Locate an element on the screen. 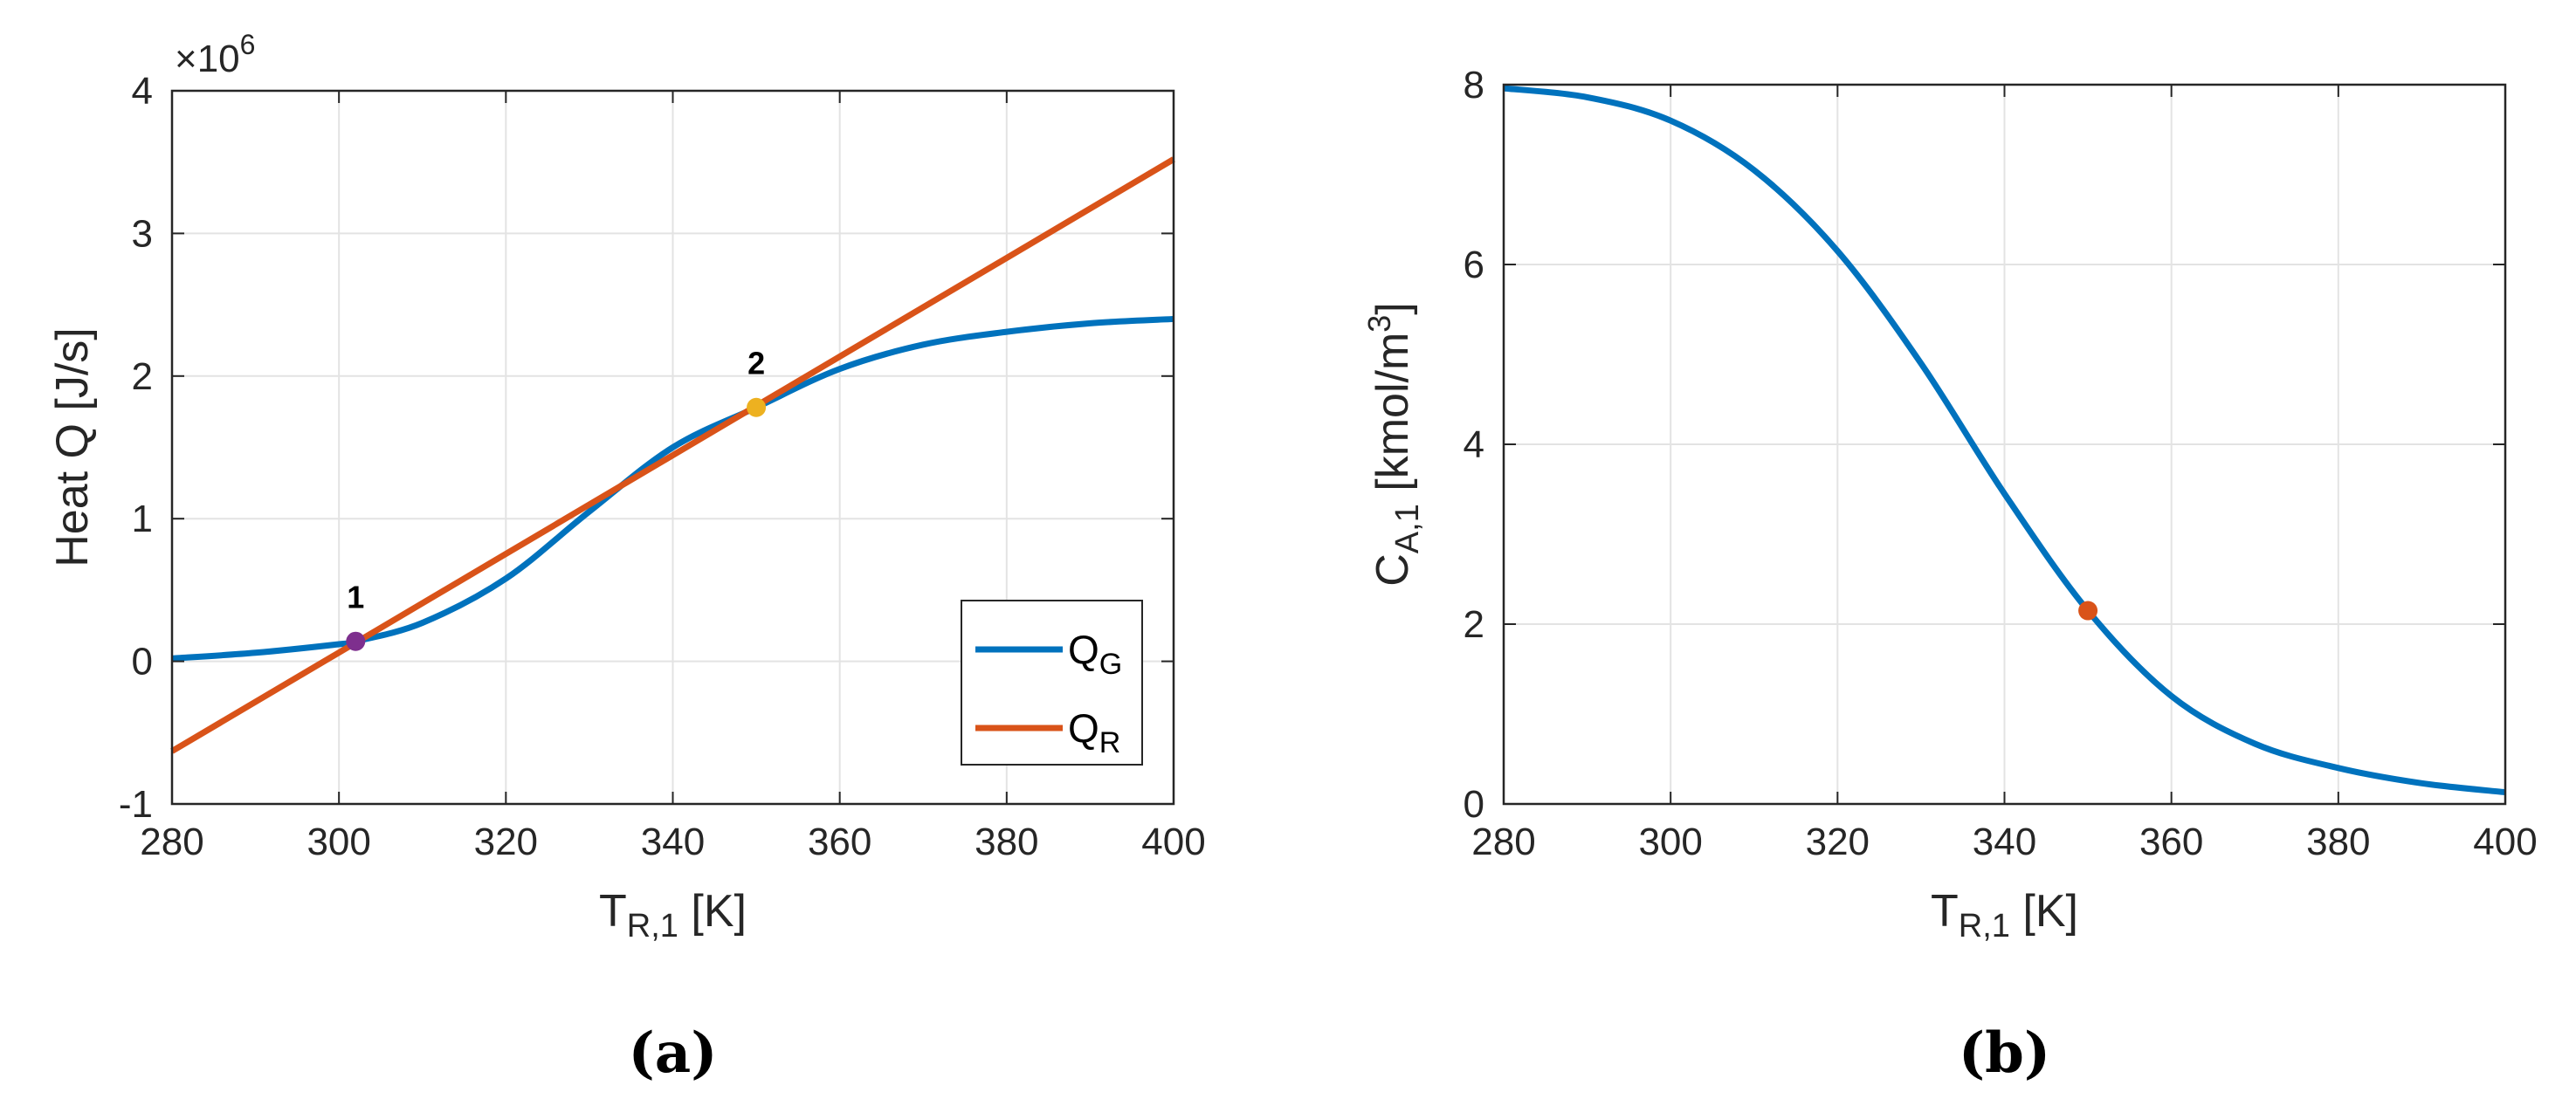 The image size is (2576, 1099). panel-a-y-tick-label: 3 is located at coordinates (142, 233).